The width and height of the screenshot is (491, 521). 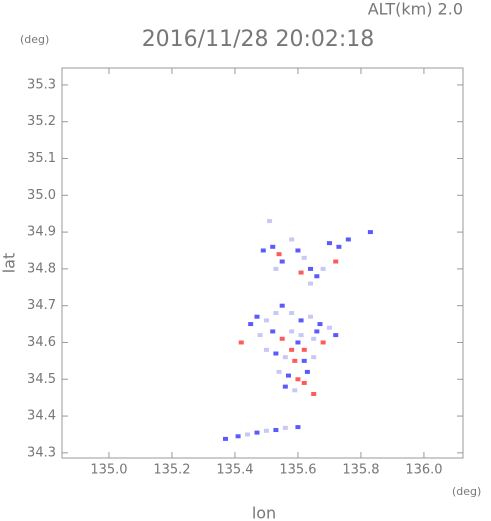 I want to click on x-tick-label: 135.0, so click(x=108, y=470).